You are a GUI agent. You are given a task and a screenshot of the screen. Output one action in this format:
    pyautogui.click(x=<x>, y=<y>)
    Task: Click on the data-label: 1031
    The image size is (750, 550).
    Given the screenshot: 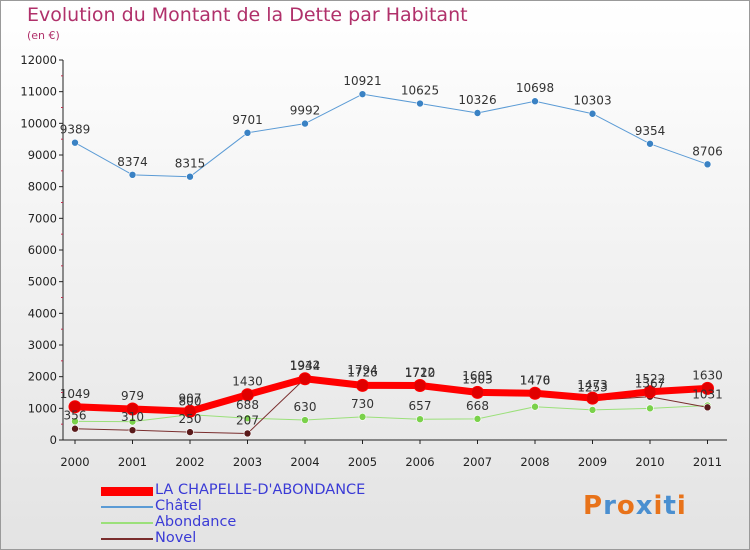 What is the action you would take?
    pyautogui.click(x=707, y=394)
    